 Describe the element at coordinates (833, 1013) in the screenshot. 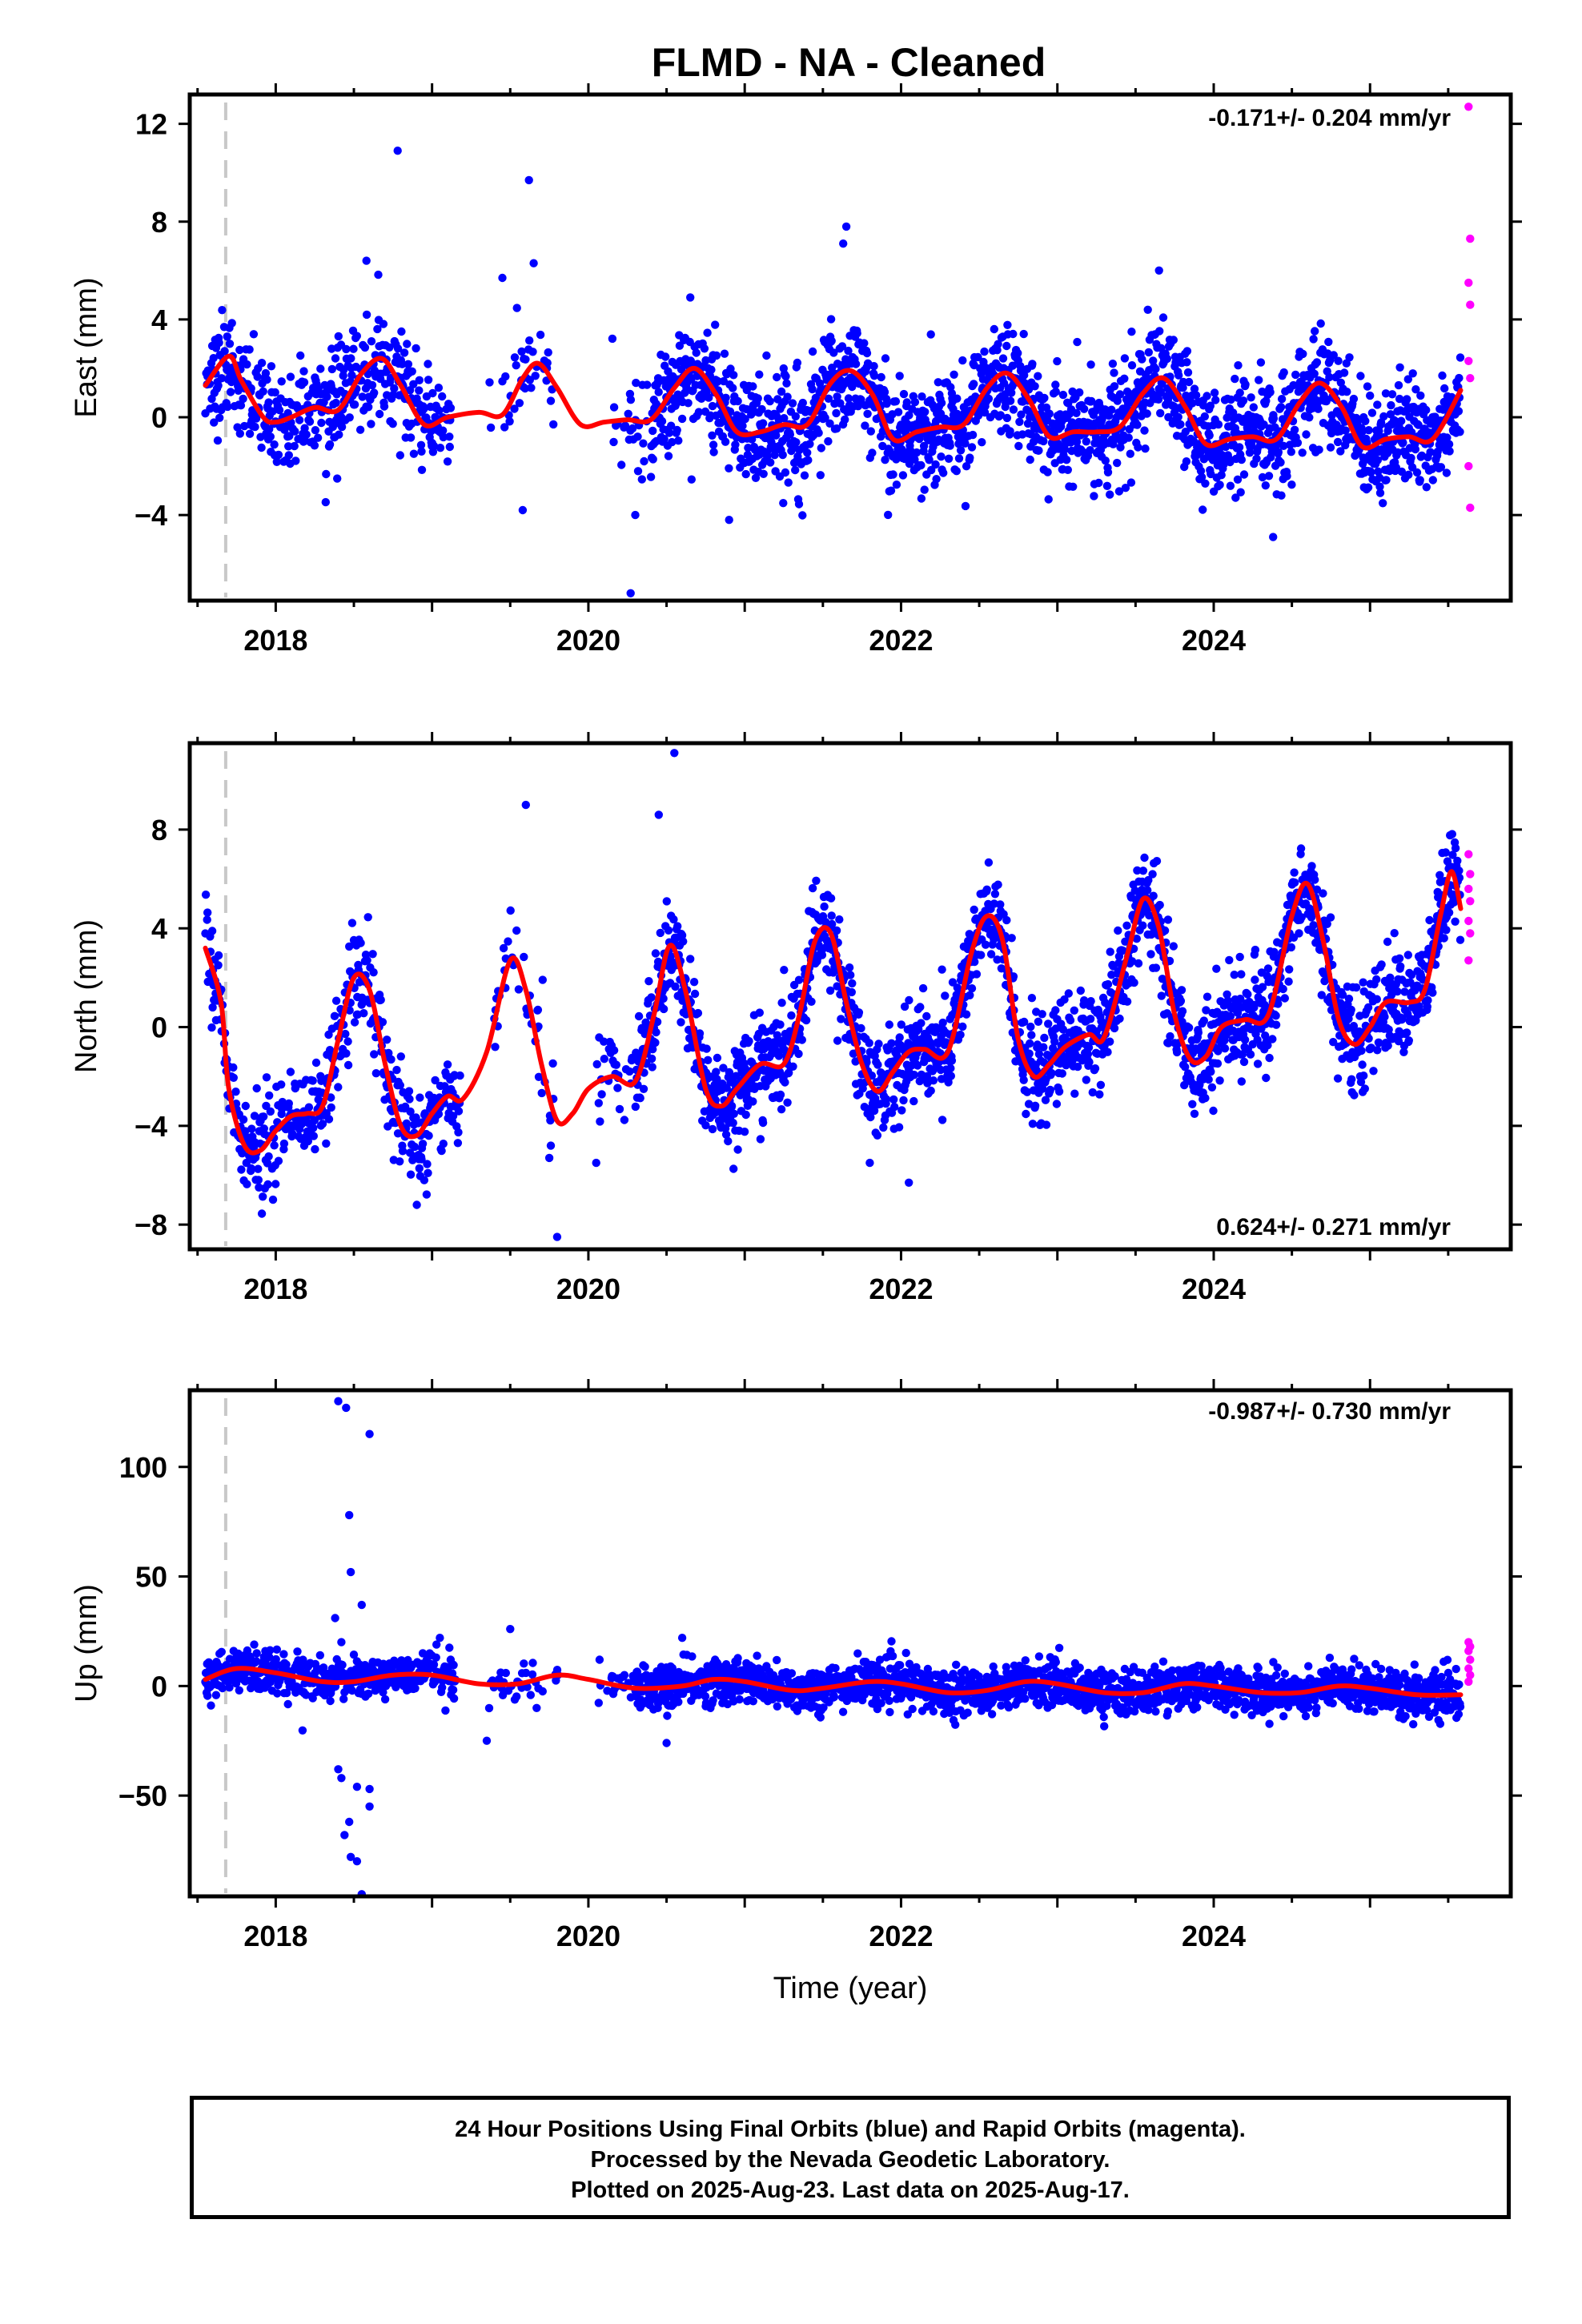

I see `north-model-curve` at that location.